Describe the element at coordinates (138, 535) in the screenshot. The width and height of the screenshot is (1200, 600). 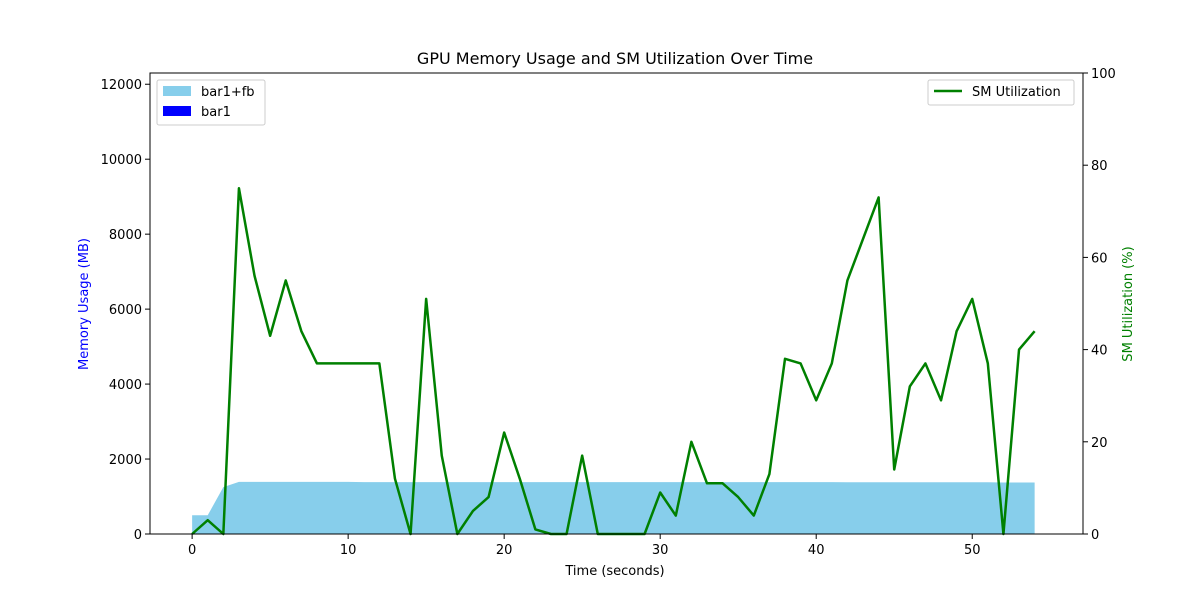
I see `left-y-tick-label: 0` at that location.